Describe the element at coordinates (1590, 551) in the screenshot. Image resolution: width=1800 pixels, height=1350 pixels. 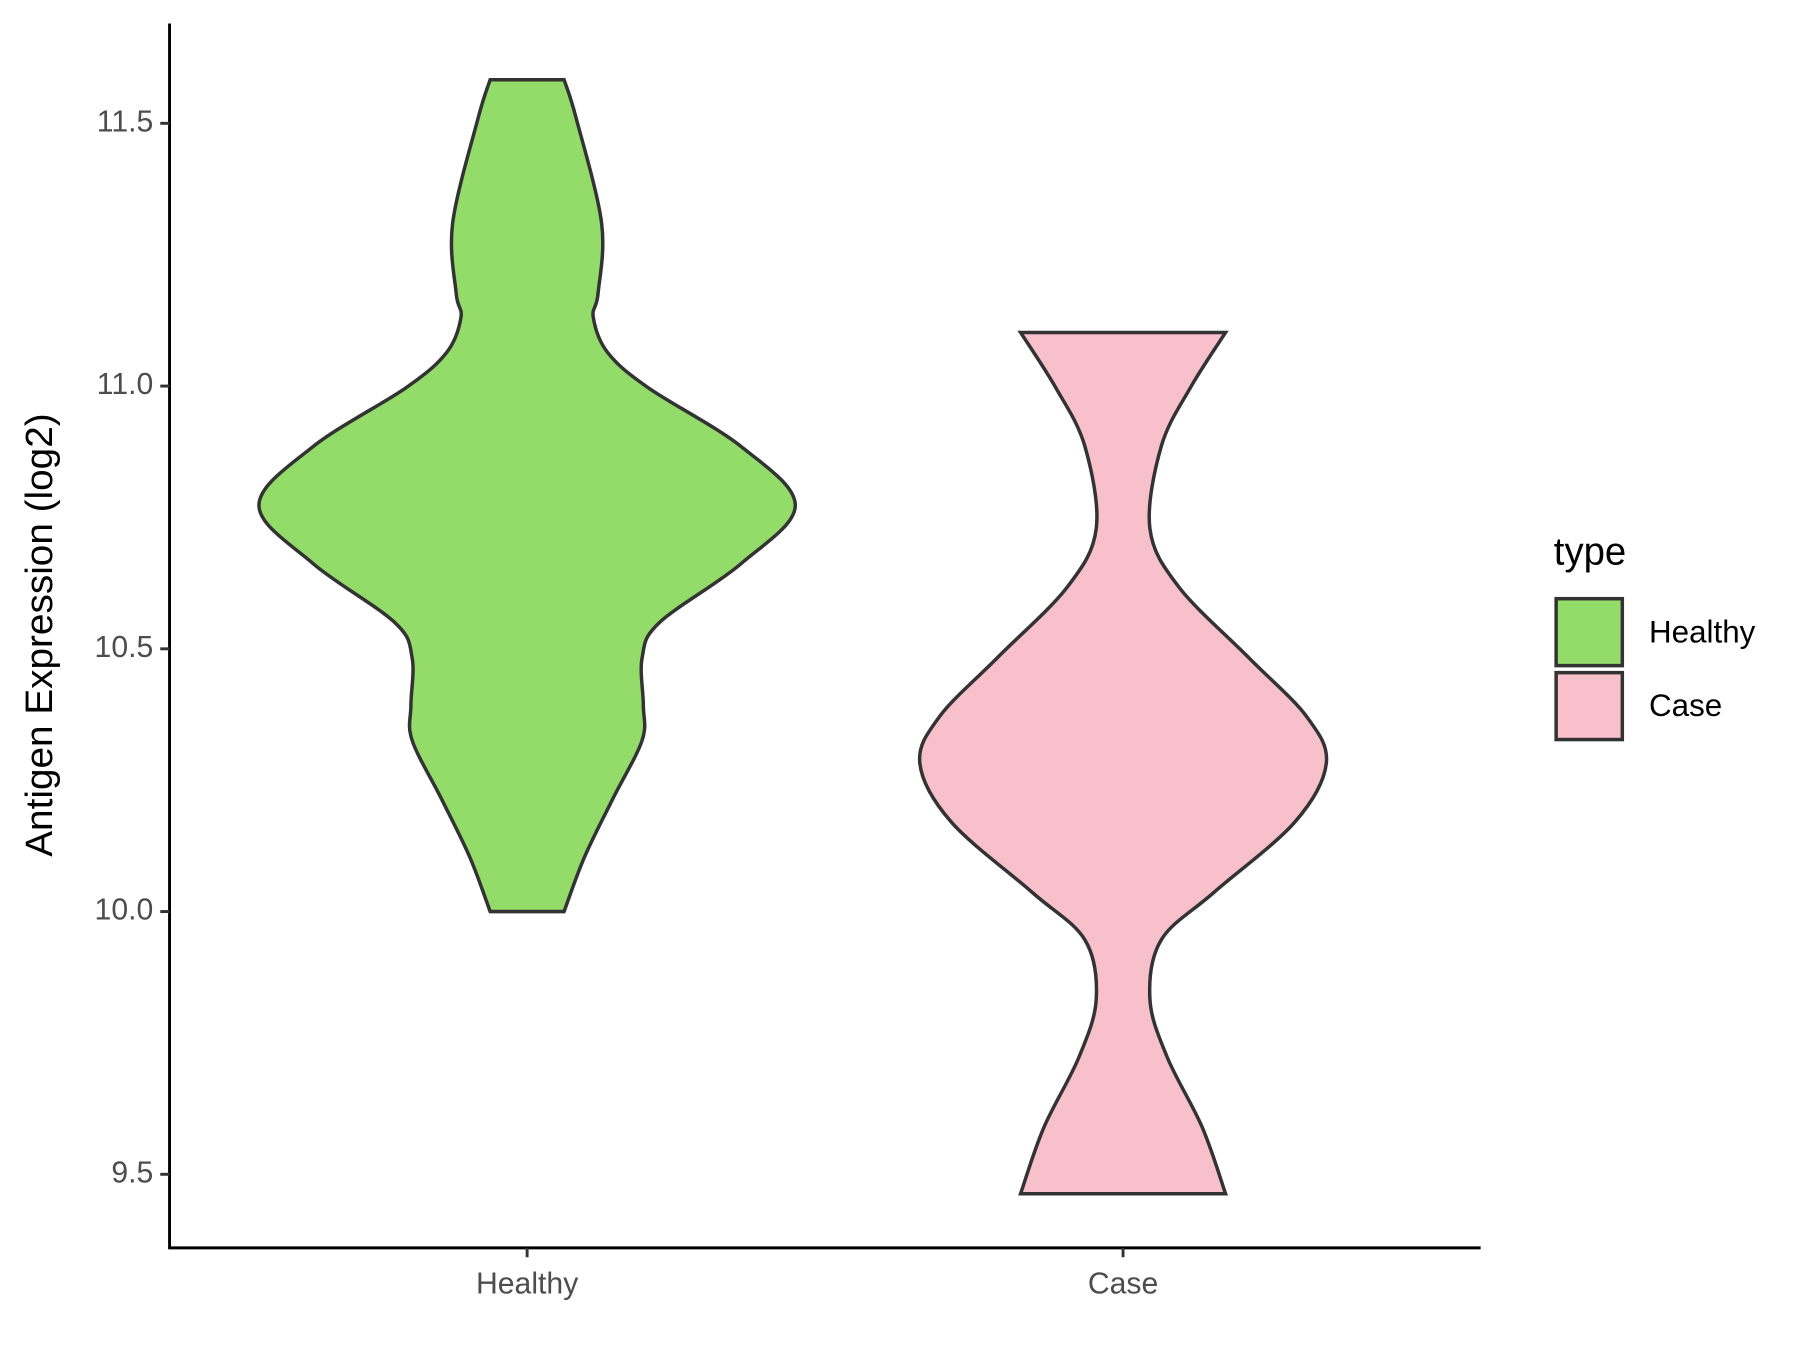
I see `legend-title: type` at that location.